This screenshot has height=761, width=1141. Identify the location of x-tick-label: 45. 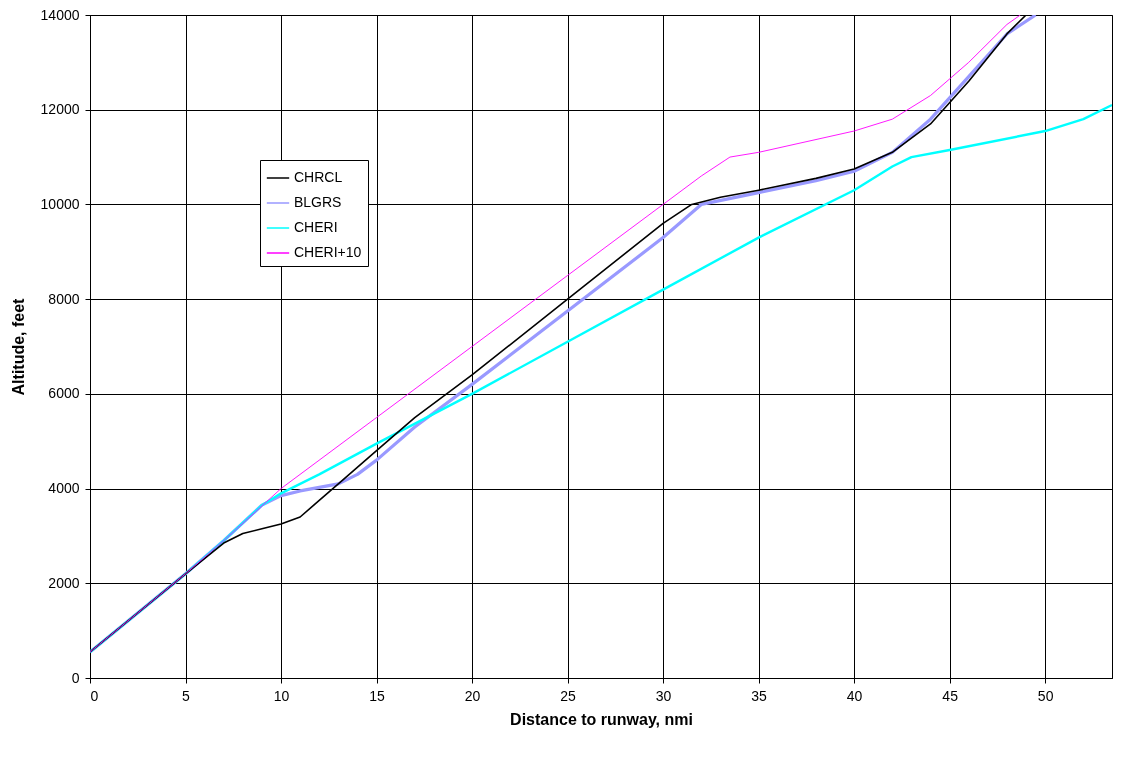
(950, 695).